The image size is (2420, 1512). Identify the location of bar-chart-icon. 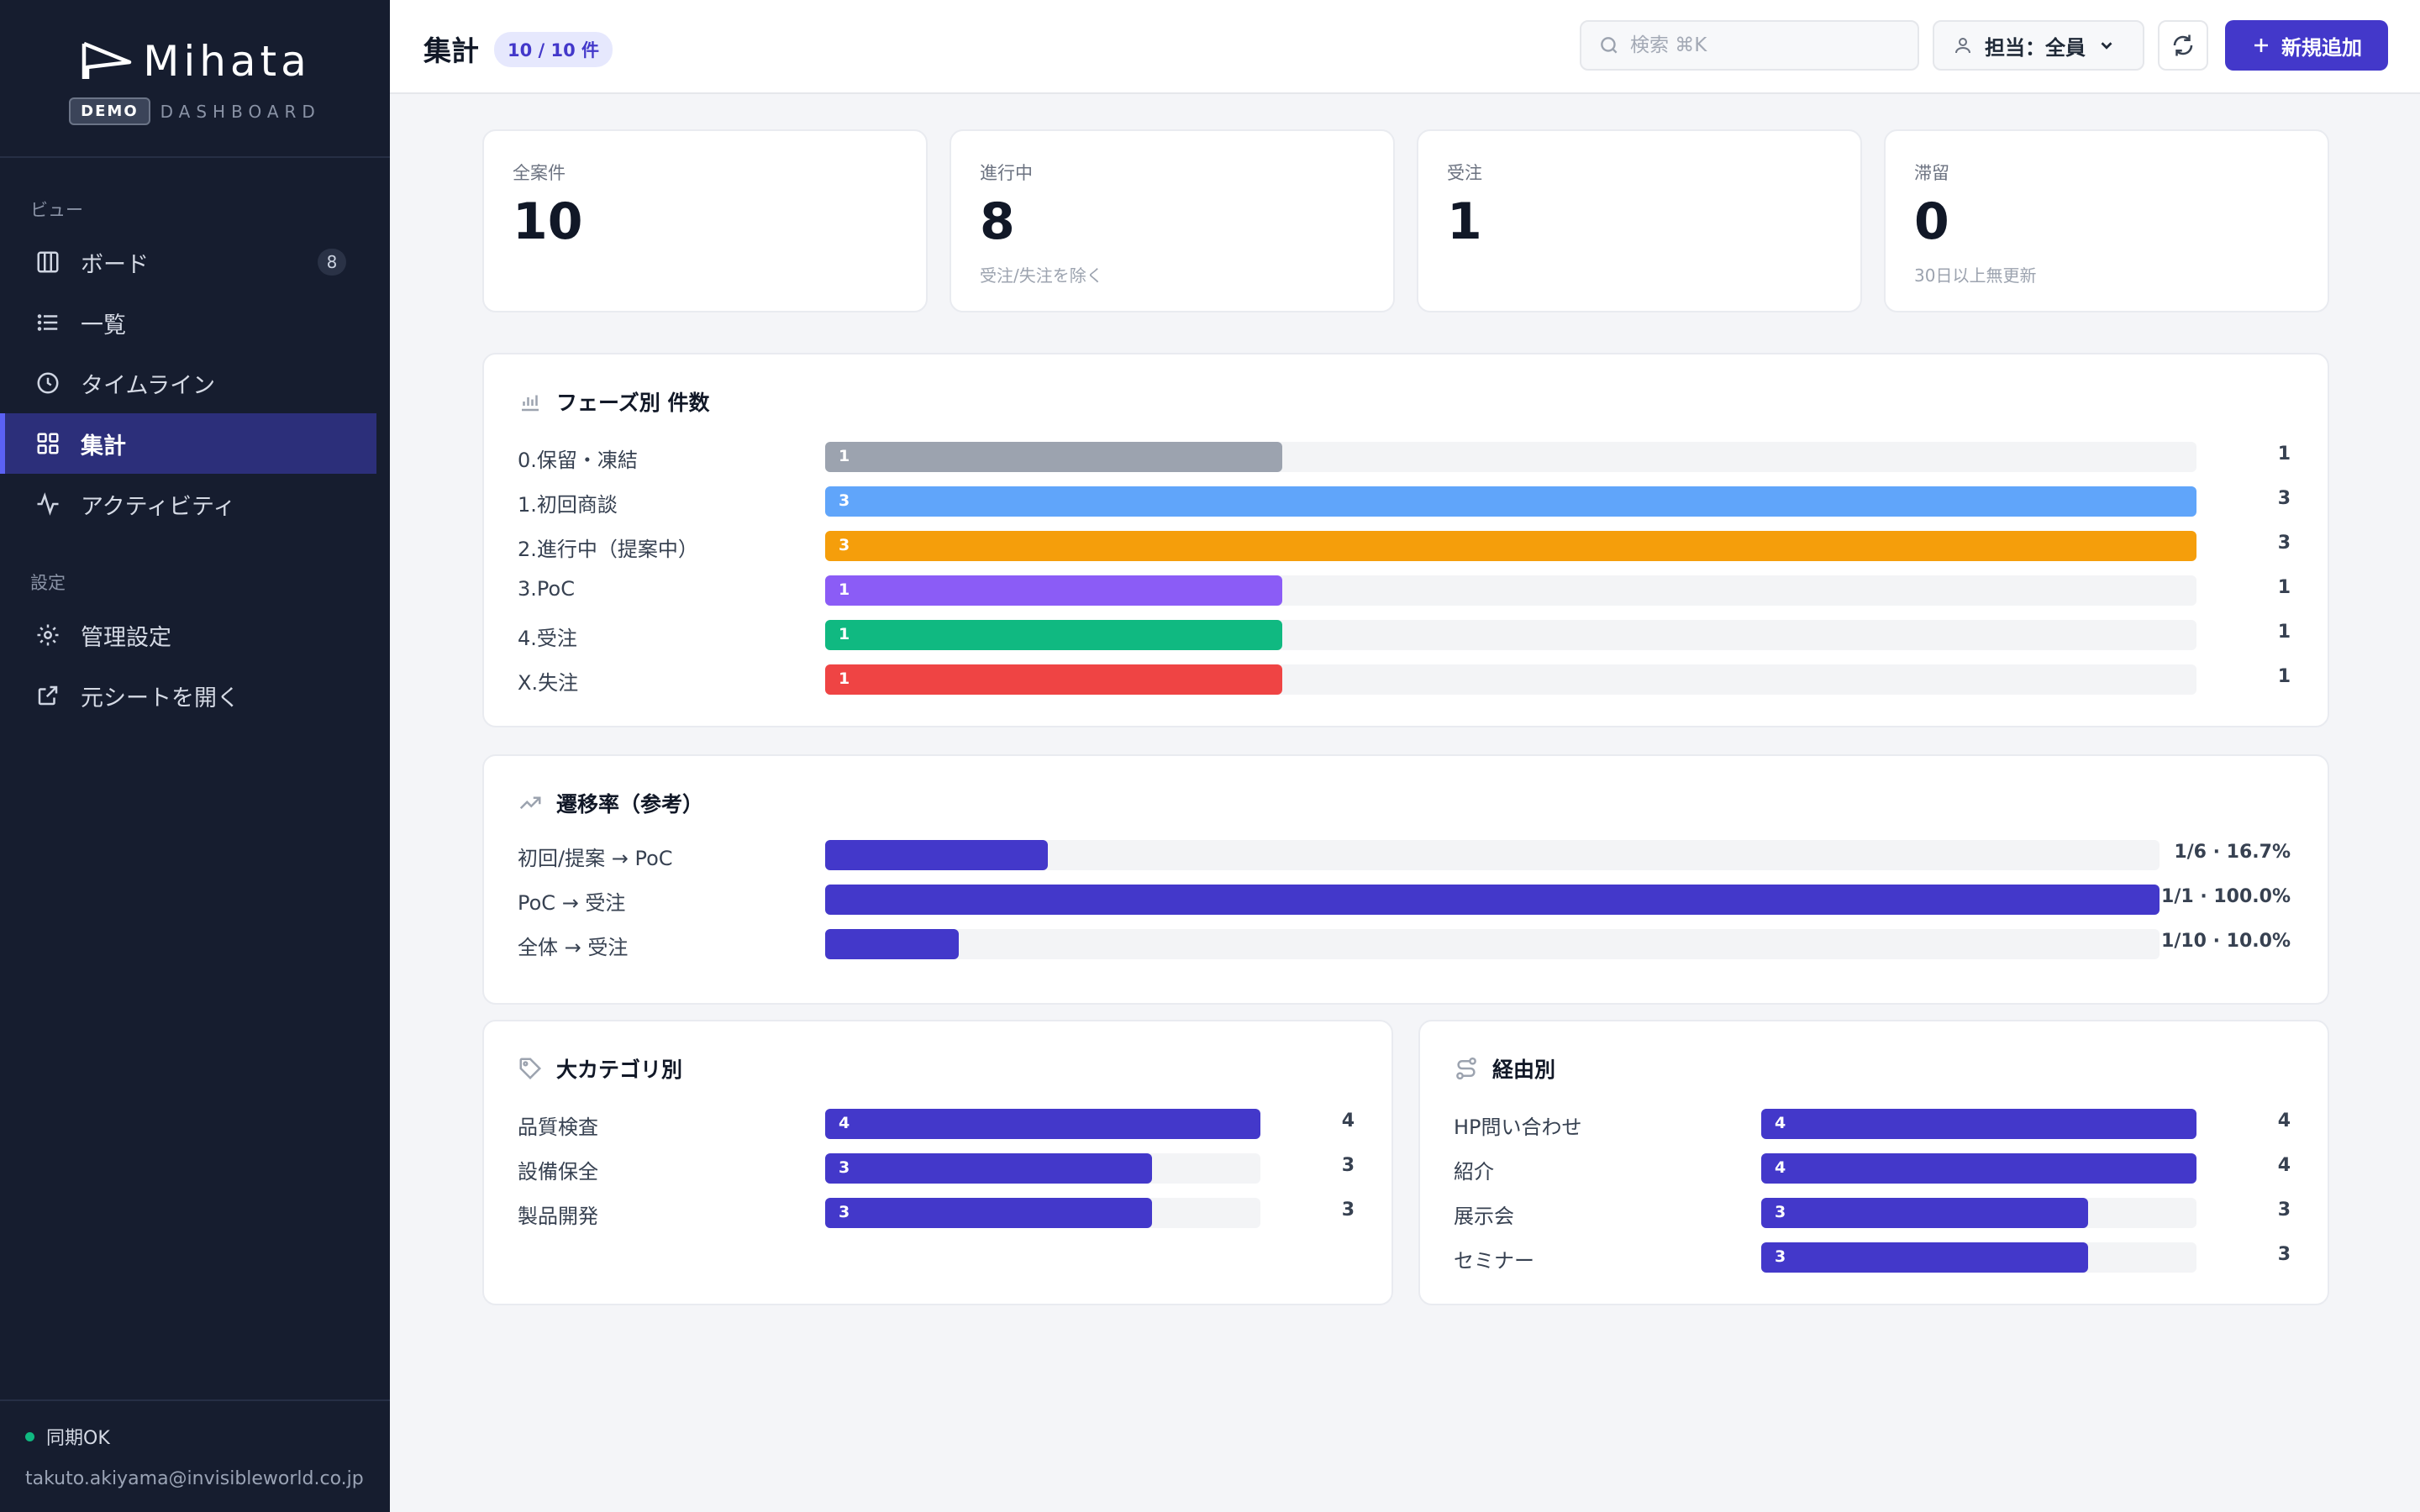
(530, 403).